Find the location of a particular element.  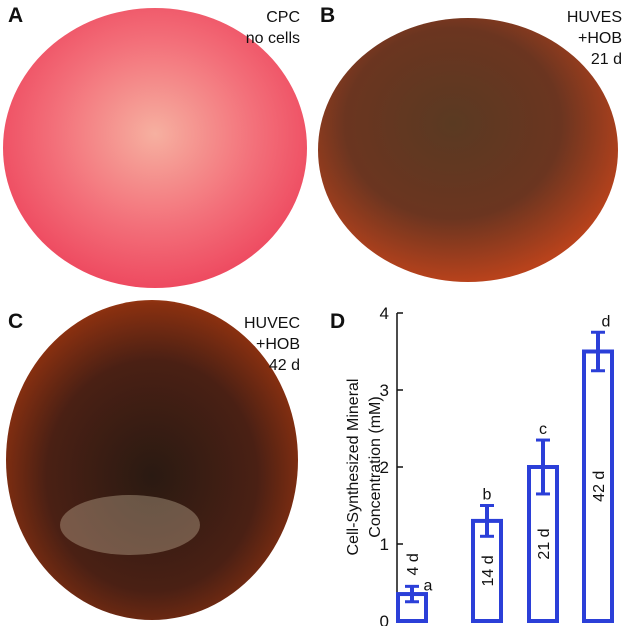

significance-label: a is located at coordinates (428, 585).